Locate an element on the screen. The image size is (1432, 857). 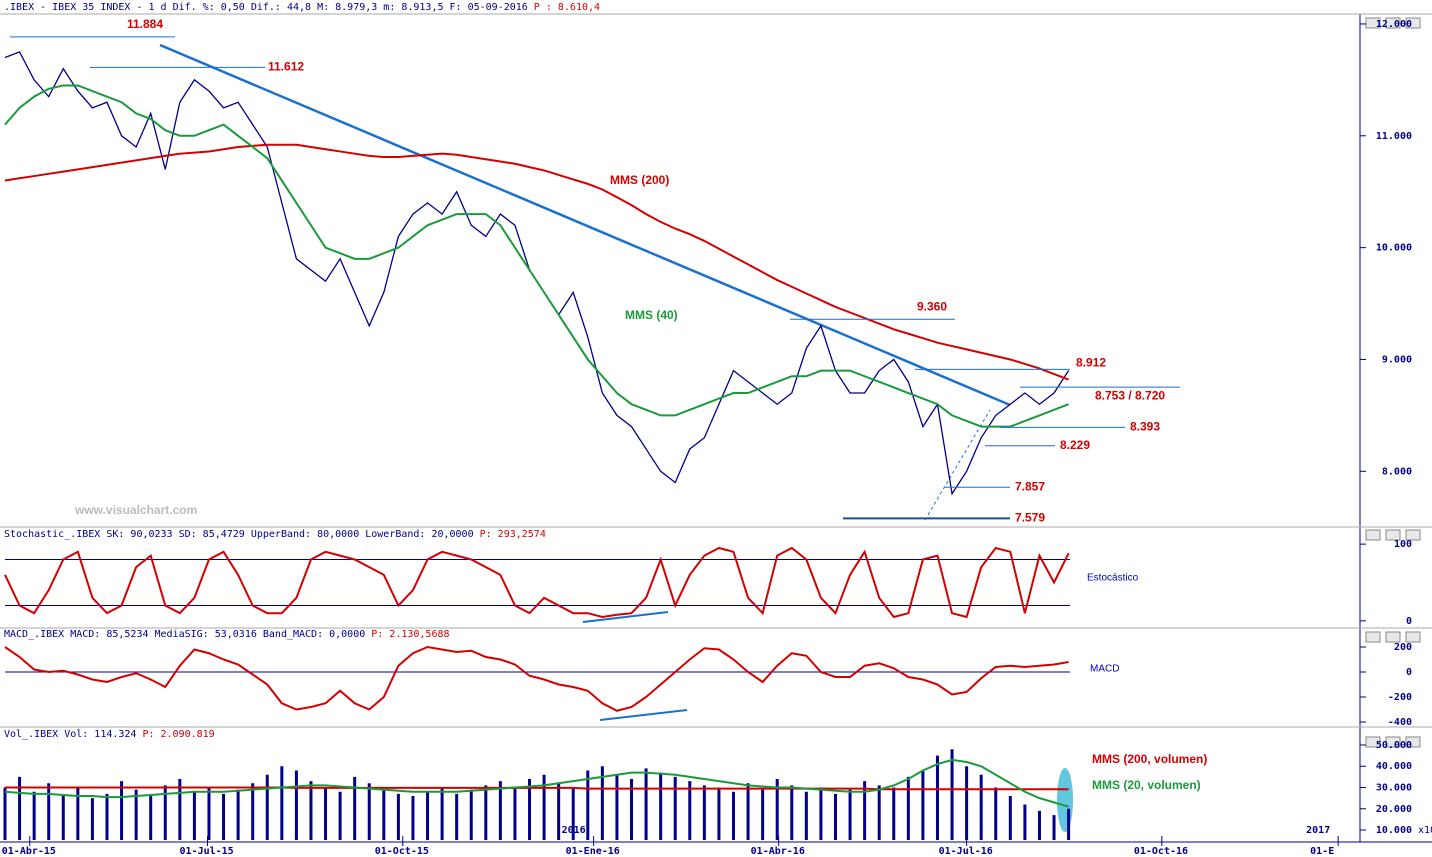
y-tick-label: 200 is located at coordinates (1403, 647).